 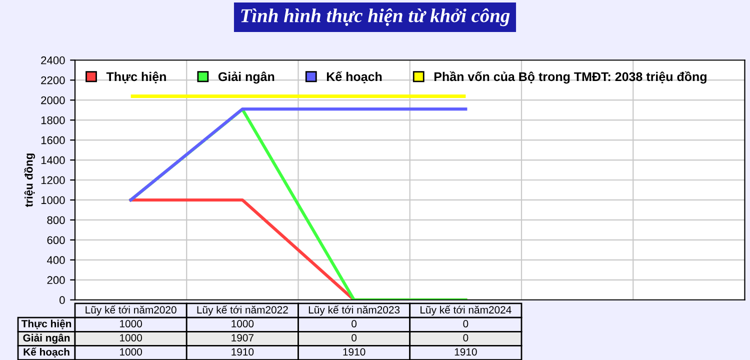 What do you see at coordinates (46, 325) in the screenshot?
I see `text: Thực hiện` at bounding box center [46, 325].